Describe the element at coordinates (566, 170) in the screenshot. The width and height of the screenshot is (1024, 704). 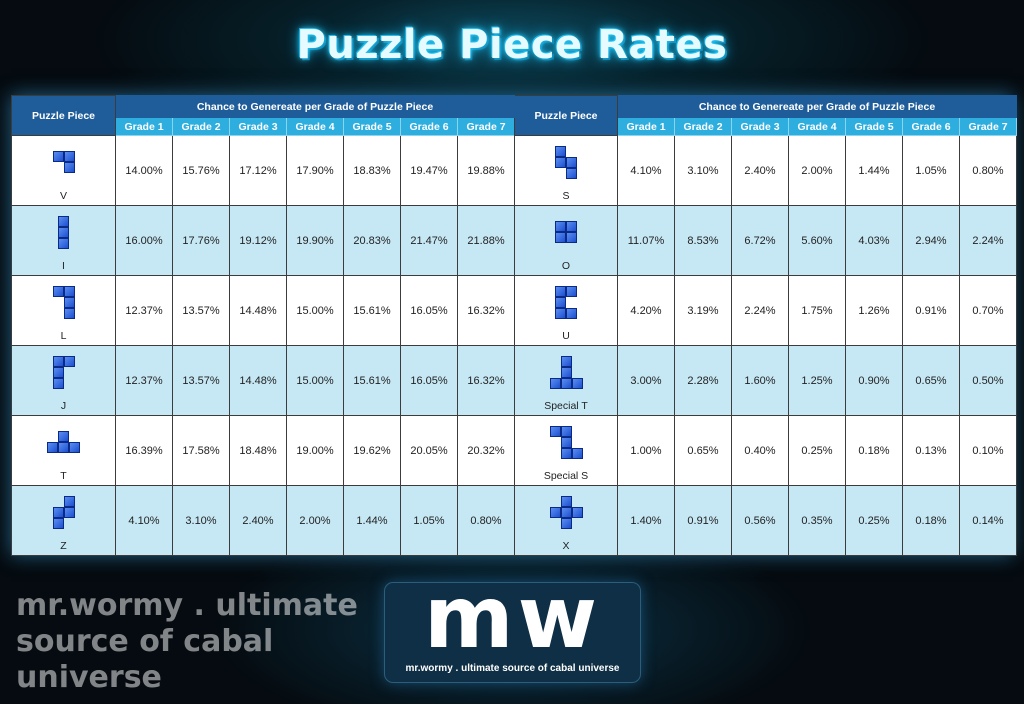
I see `piece-cell: S` at that location.